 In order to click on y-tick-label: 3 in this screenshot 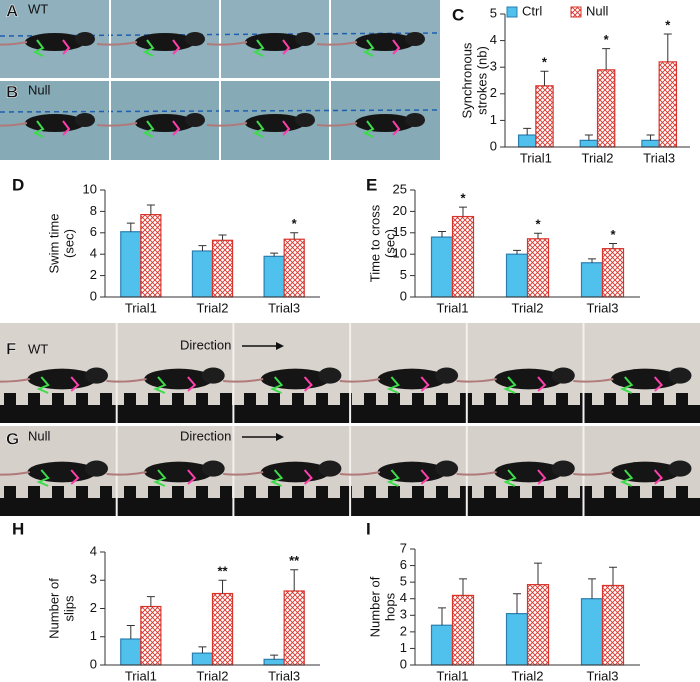, I will do `click(493, 66)`.